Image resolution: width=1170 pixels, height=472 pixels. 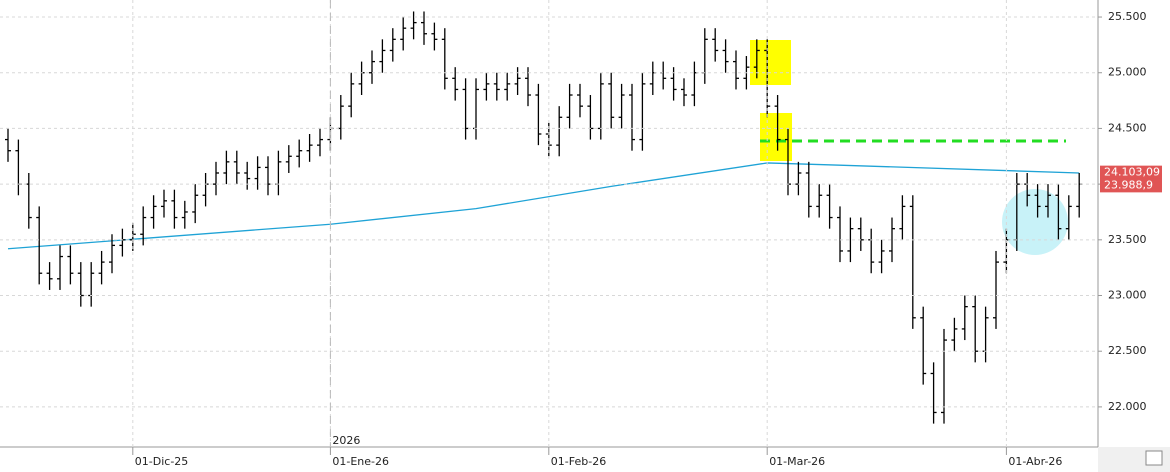 What do you see at coordinates (797, 461) in the screenshot?
I see `x-tick-label: 01-Mar-26` at bounding box center [797, 461].